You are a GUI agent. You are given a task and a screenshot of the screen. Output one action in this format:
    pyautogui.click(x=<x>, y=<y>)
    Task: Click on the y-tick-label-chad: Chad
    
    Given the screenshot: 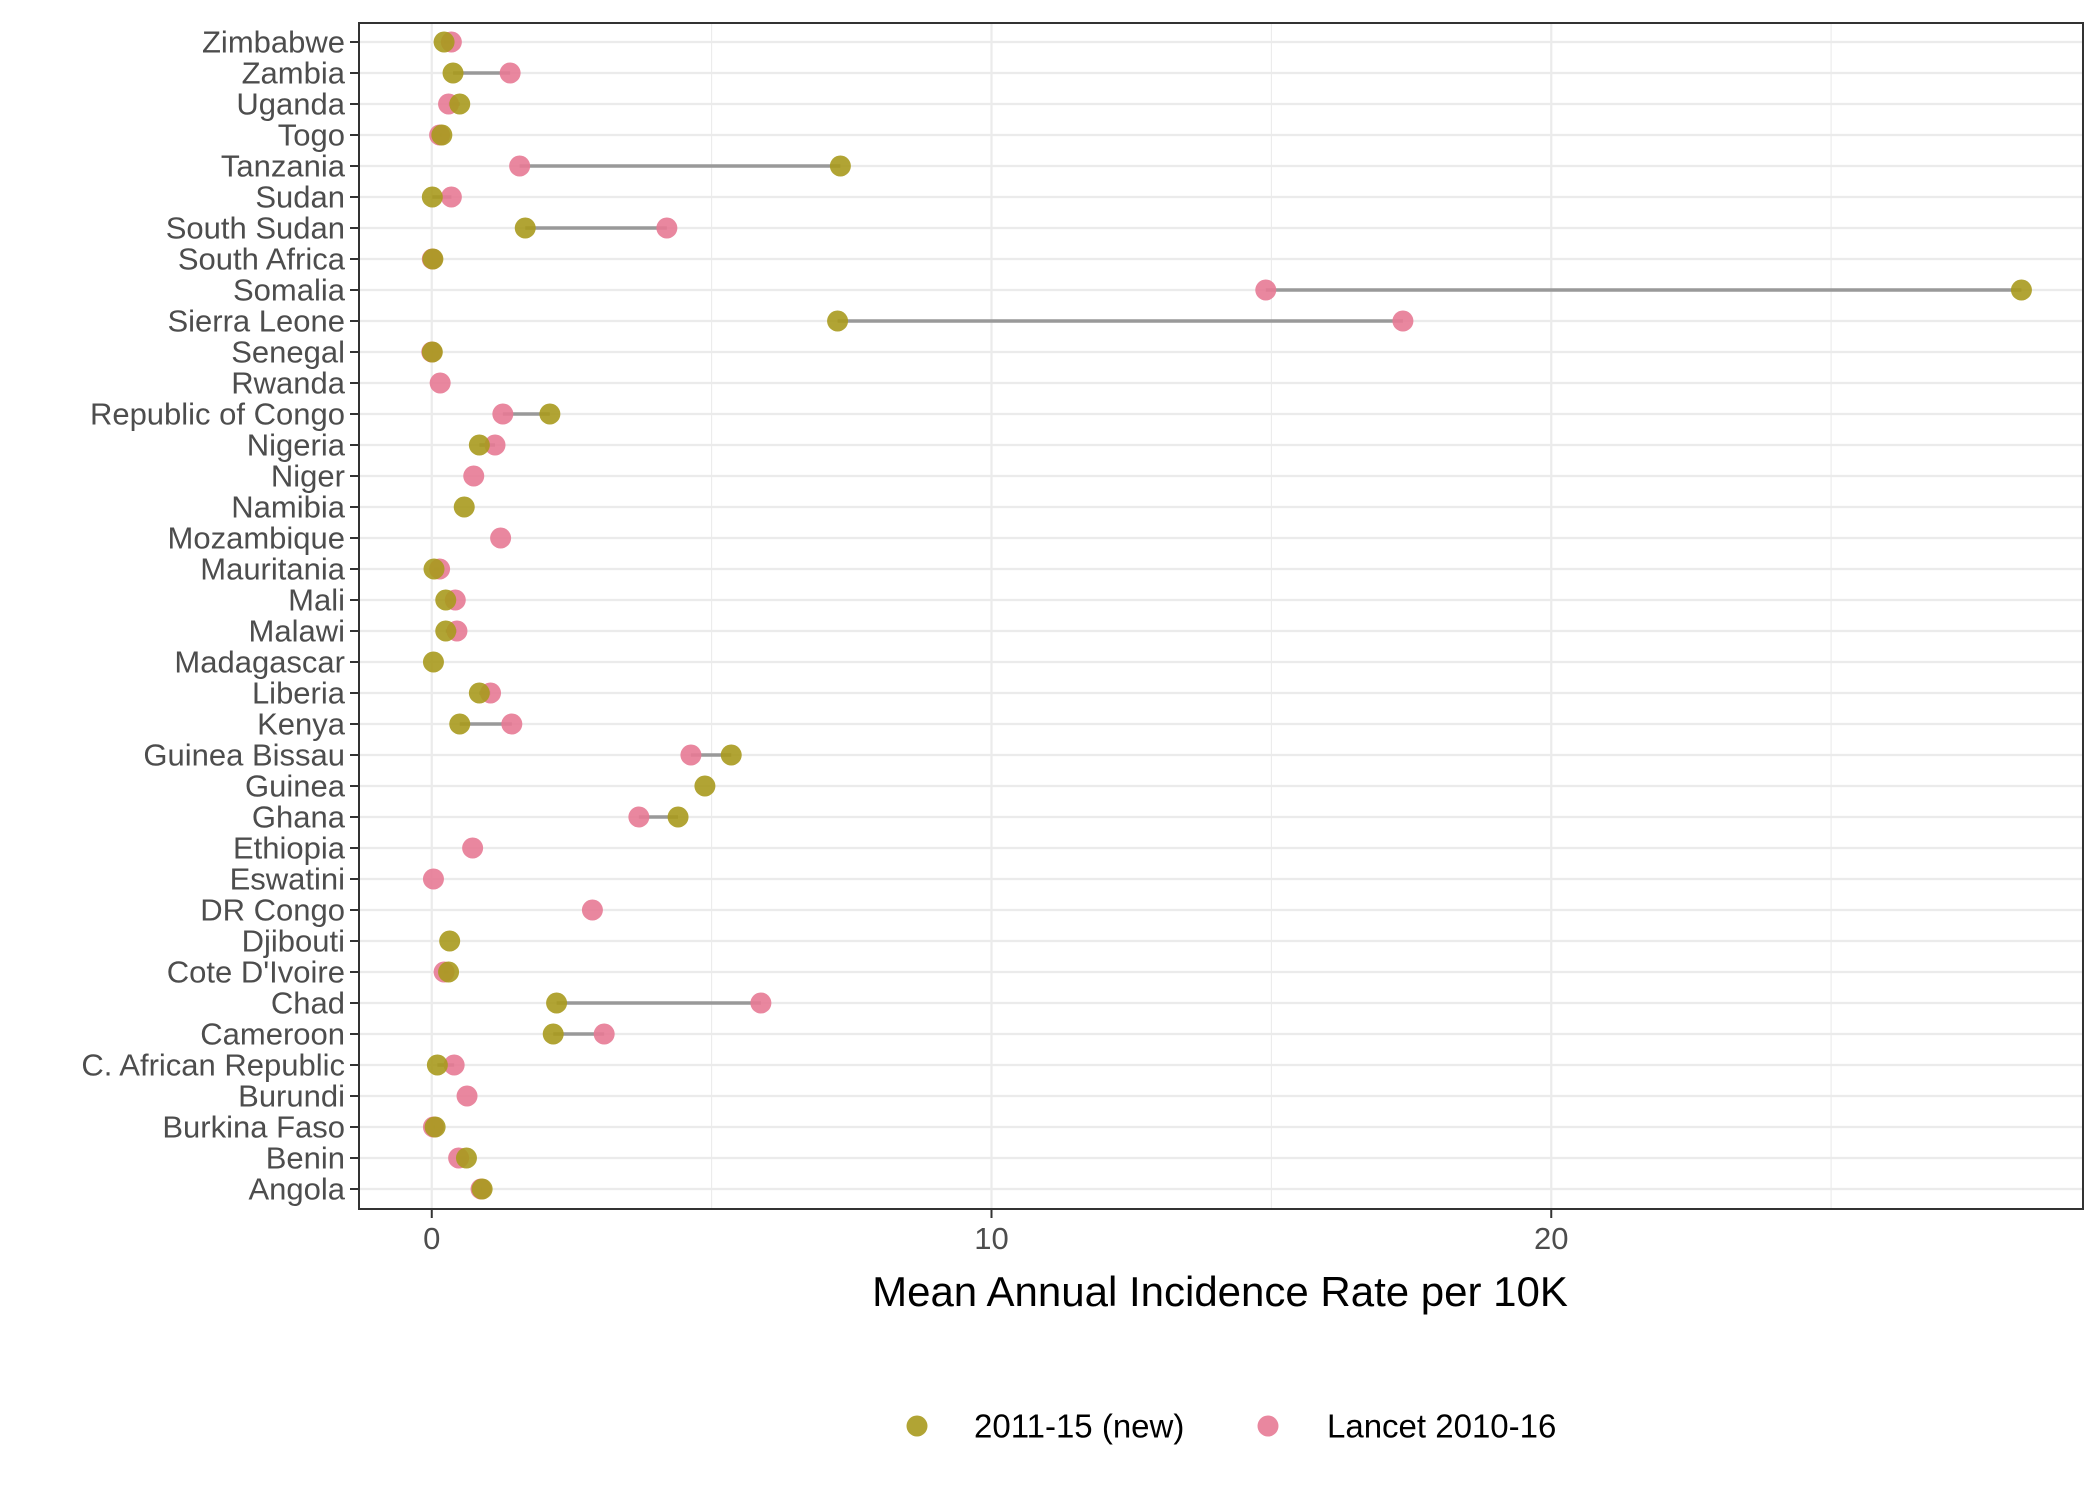 What is the action you would take?
    pyautogui.click(x=308, y=1003)
    